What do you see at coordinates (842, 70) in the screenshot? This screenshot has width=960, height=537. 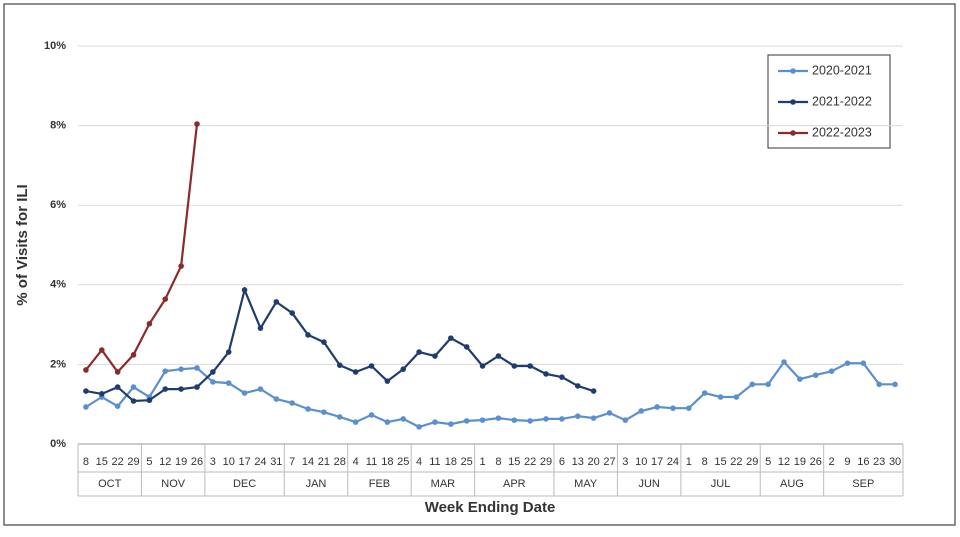 I see `legend-label: 2020-2021` at bounding box center [842, 70].